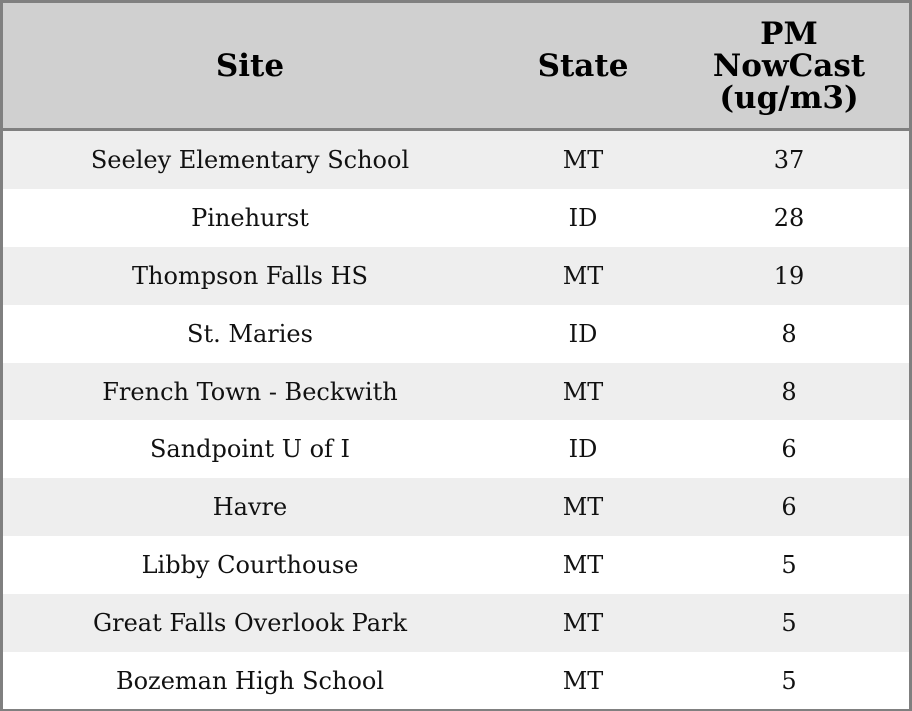 The image size is (912, 711). I want to click on header-site: Site, so click(250, 67).